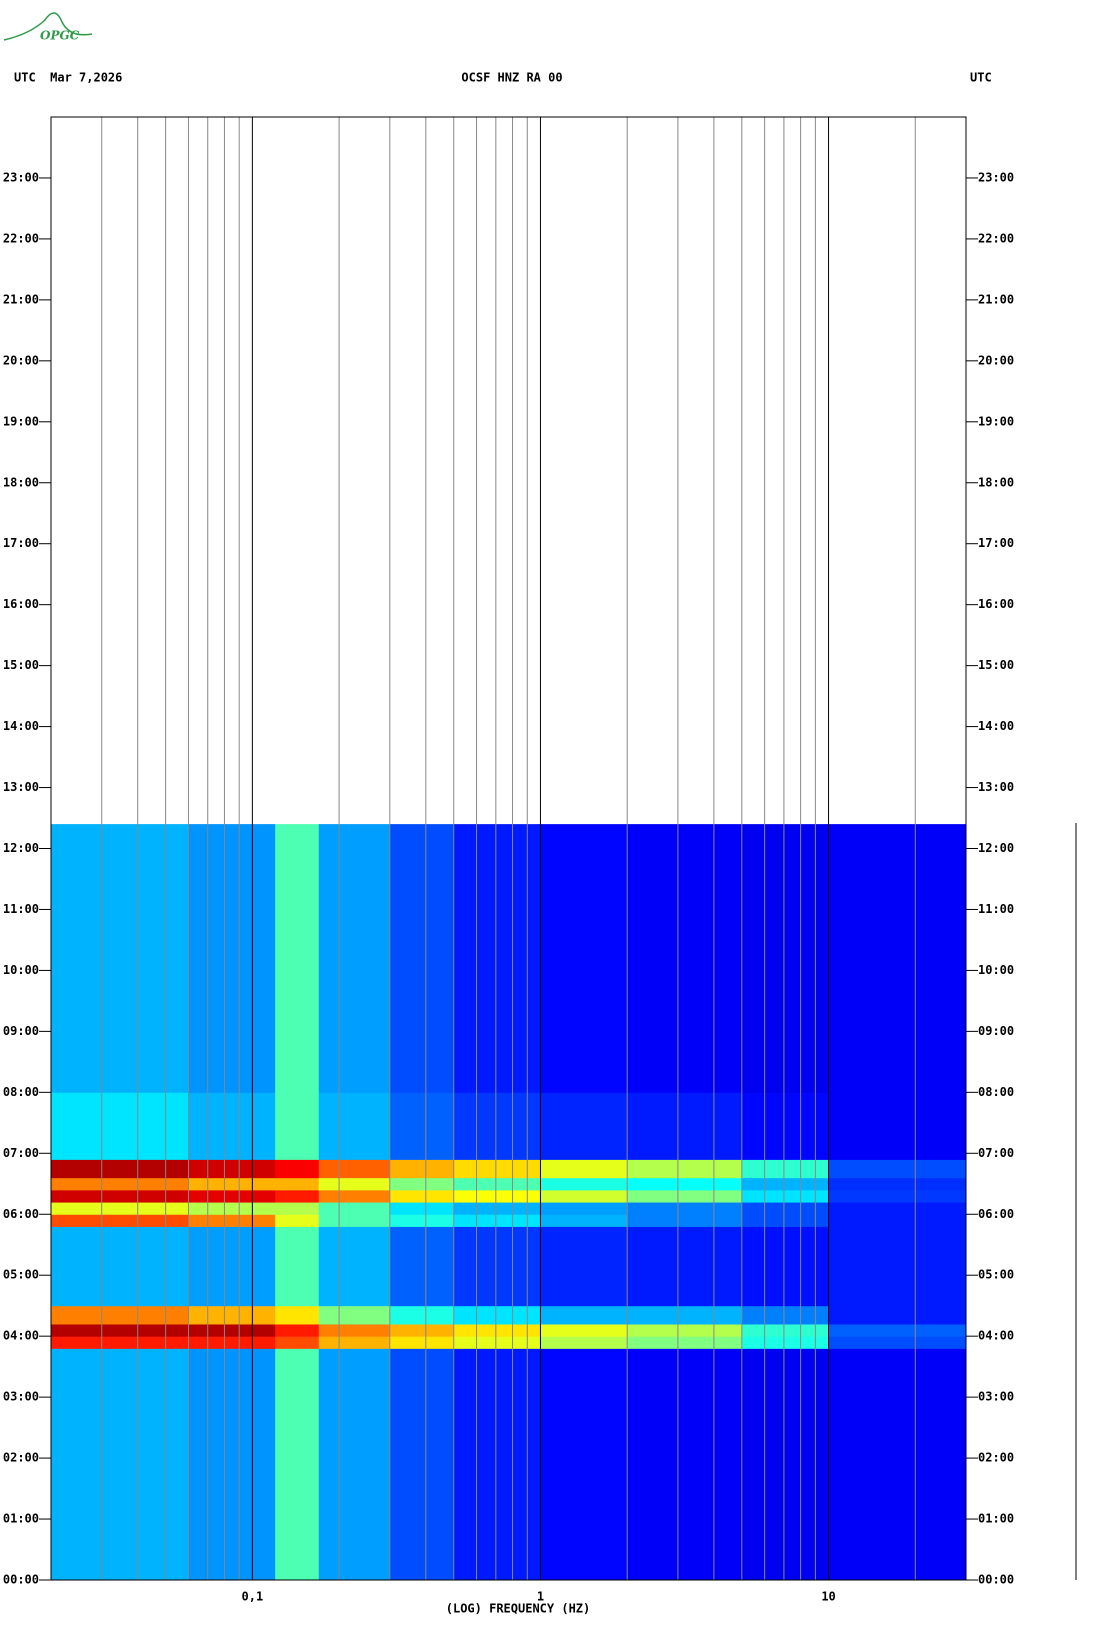 Image resolution: width=1102 pixels, height=1634 pixels. I want to click on chart-title: OCSF HNZ RA 00, so click(511, 78).